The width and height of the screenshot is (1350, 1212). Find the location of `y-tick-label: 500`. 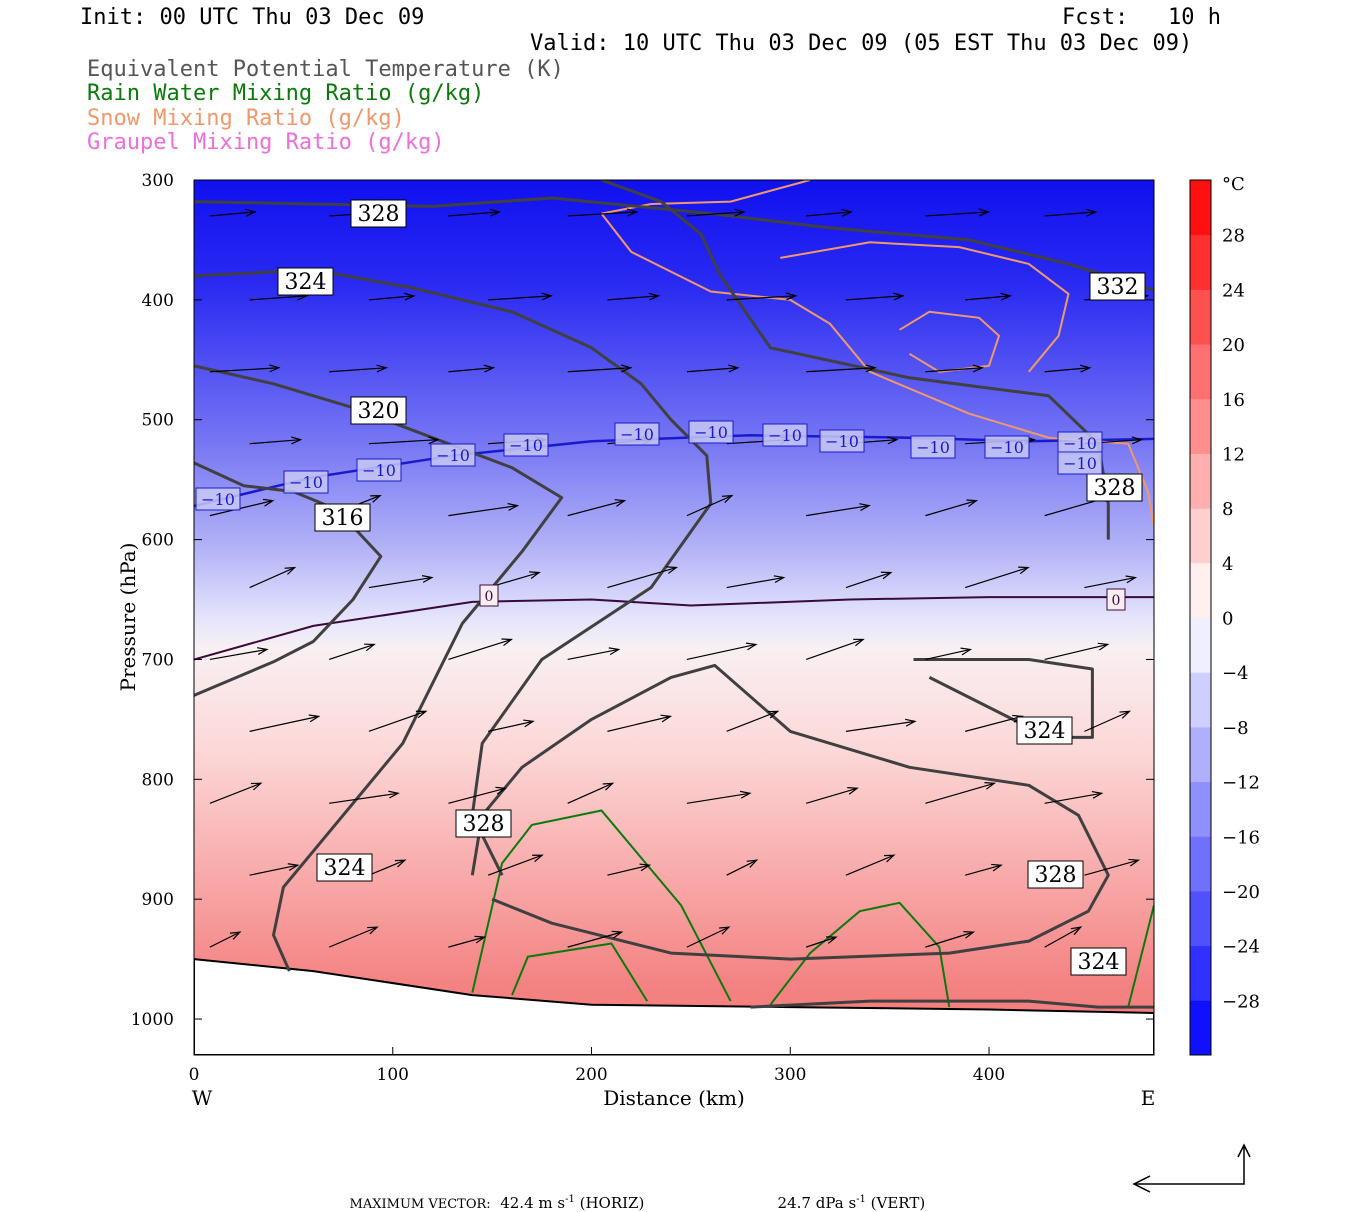

y-tick-label: 500 is located at coordinates (158, 421).